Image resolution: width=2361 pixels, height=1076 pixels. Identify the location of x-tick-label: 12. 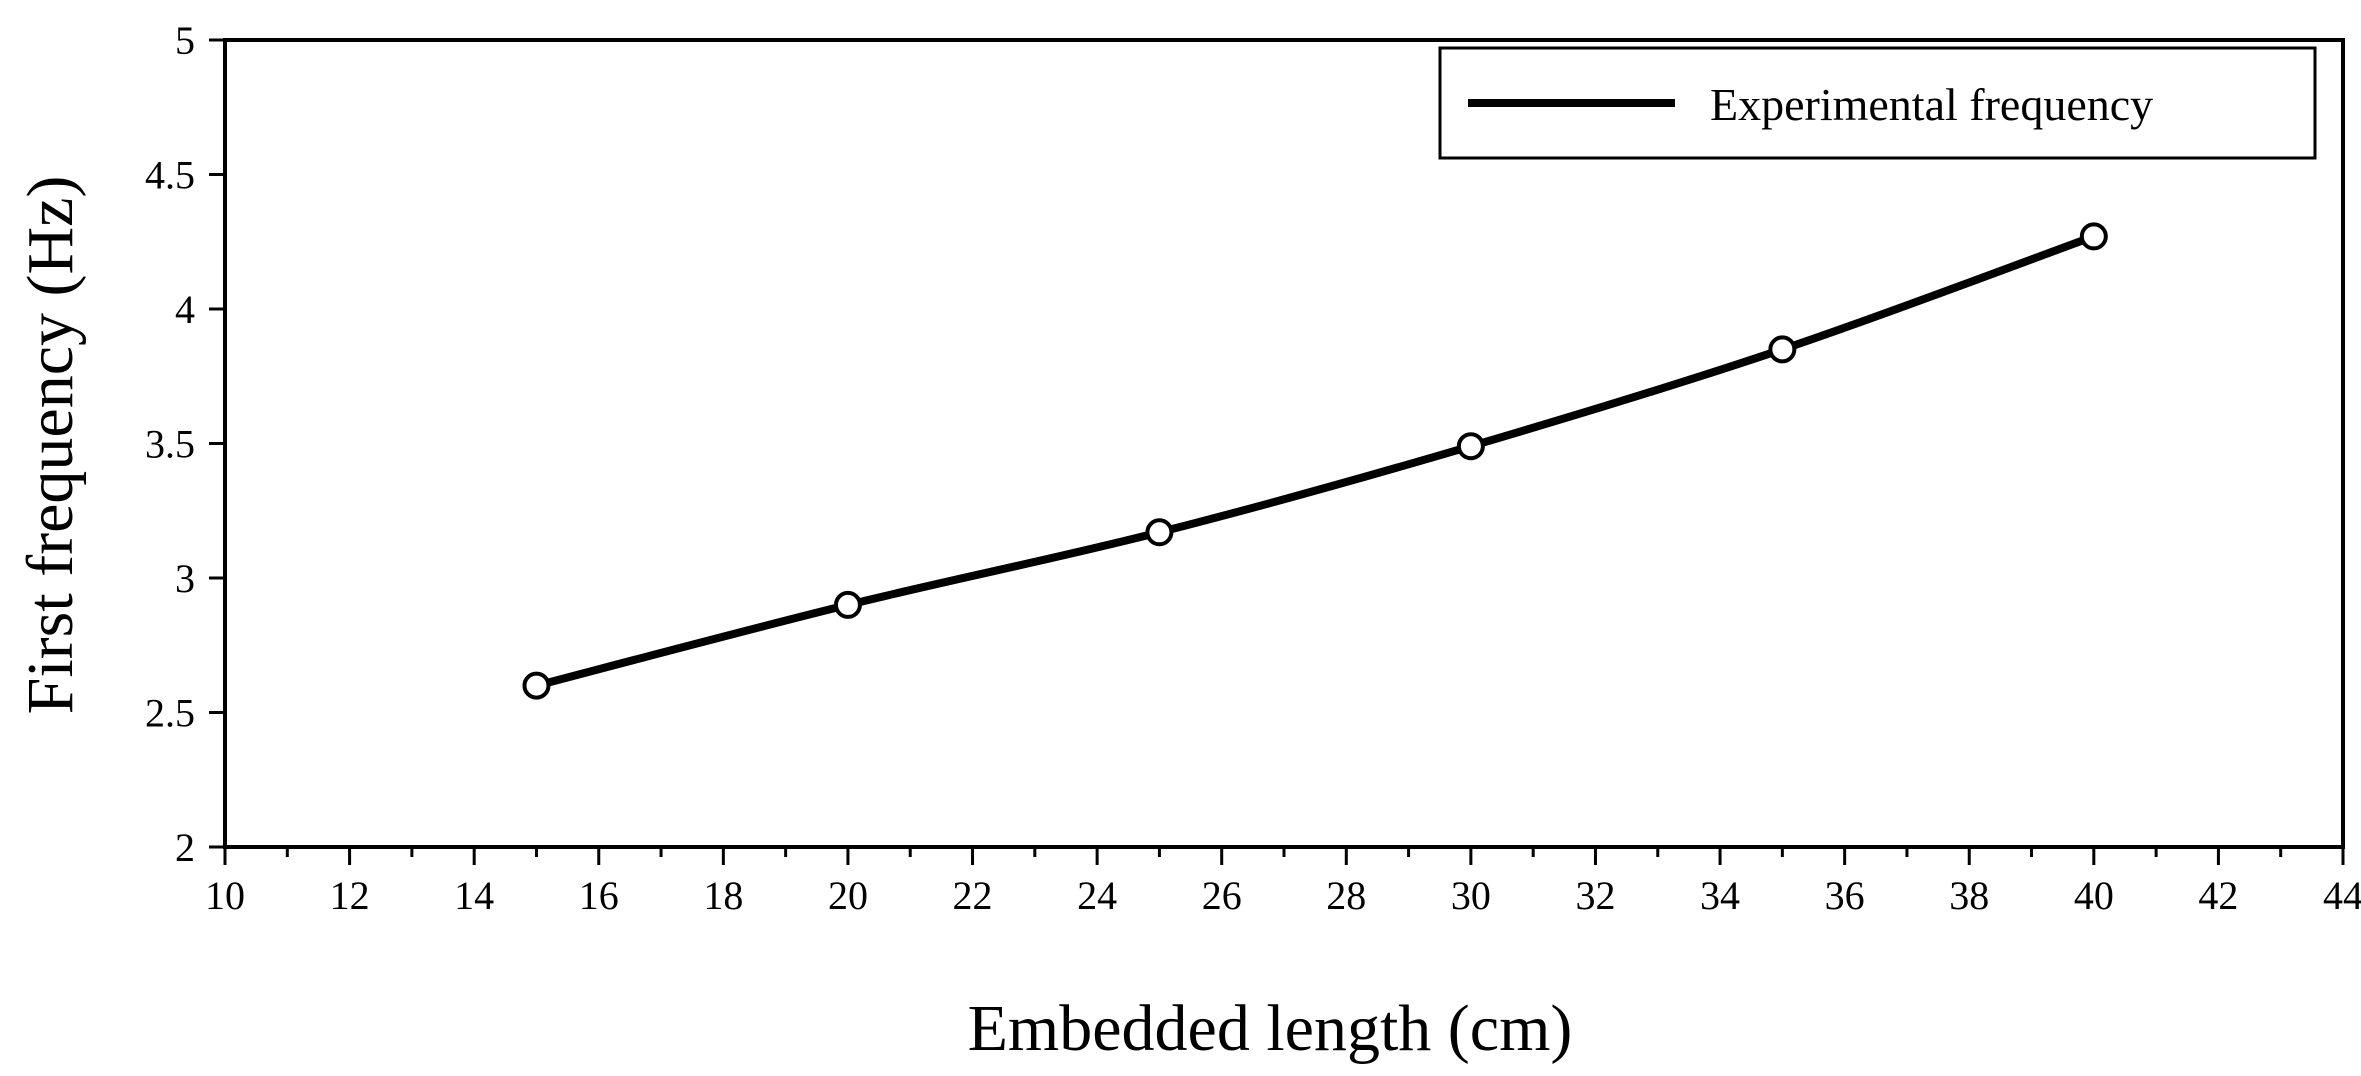
(350, 895).